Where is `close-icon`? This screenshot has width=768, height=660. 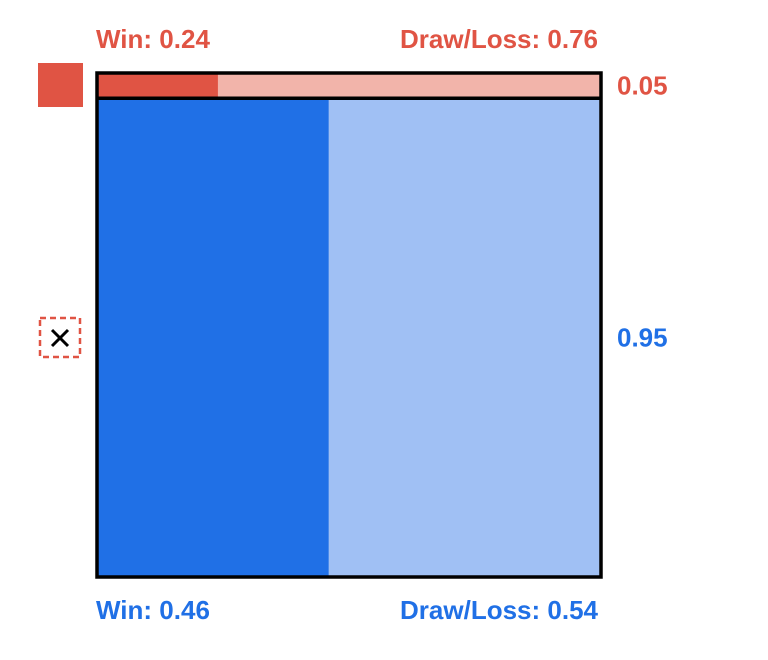 close-icon is located at coordinates (60, 337).